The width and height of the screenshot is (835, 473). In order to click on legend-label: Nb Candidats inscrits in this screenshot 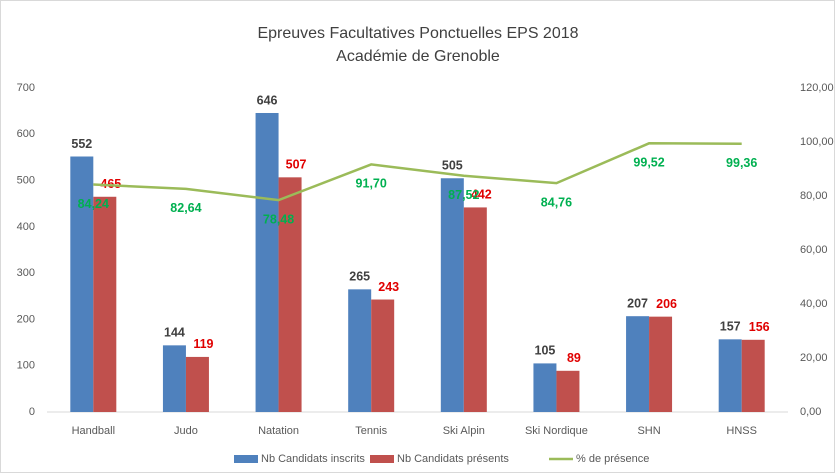, I will do `click(313, 459)`.